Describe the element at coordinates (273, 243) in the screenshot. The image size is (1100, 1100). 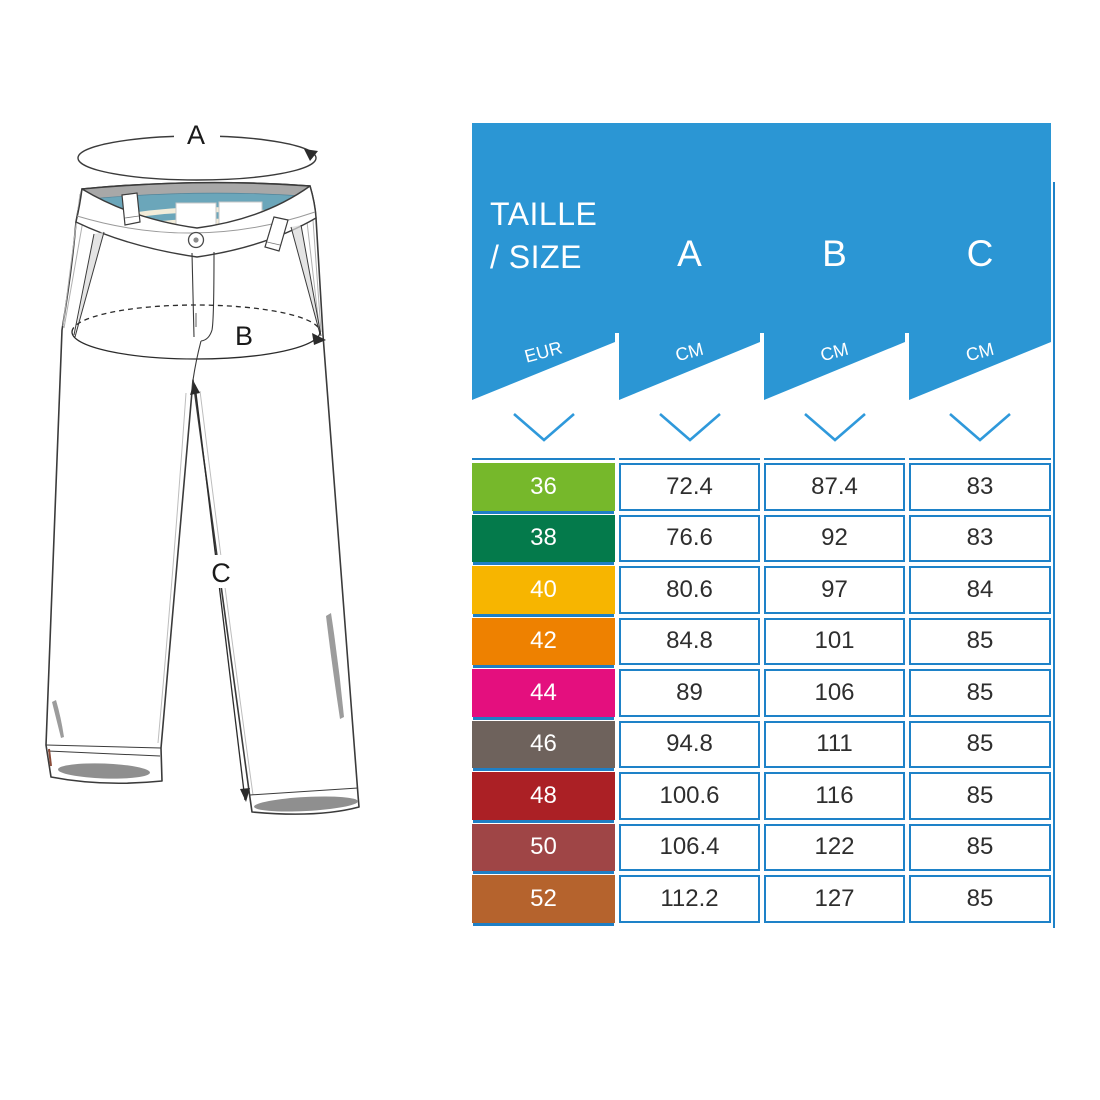
I see `belt-loop-right-fold` at that location.